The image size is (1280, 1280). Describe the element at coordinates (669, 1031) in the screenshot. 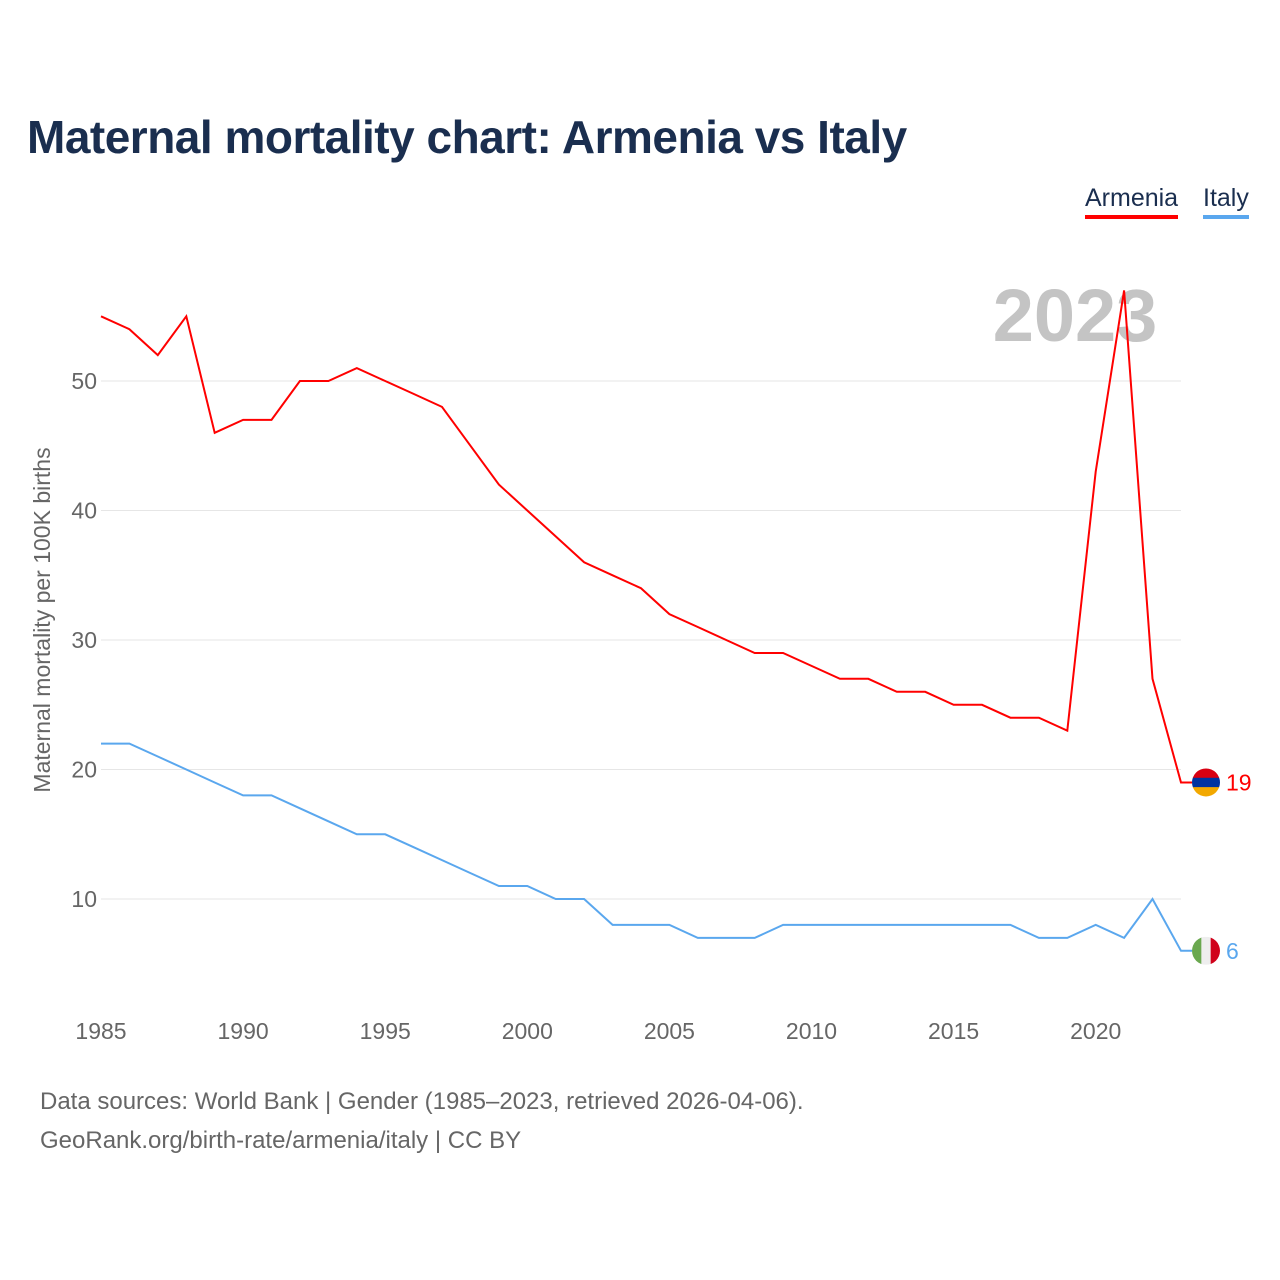

I see `x-tick-label: 2005` at that location.